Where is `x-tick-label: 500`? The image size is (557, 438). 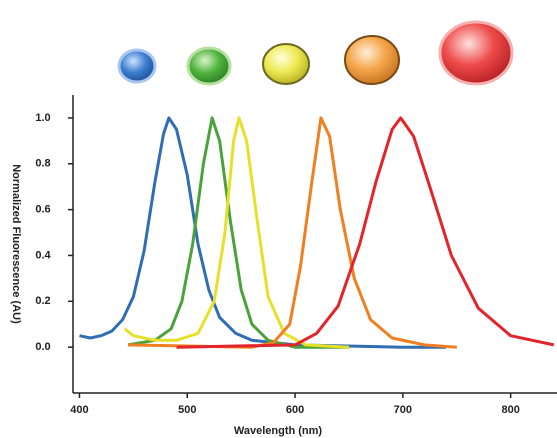 x-tick-label: 500 is located at coordinates (187, 410).